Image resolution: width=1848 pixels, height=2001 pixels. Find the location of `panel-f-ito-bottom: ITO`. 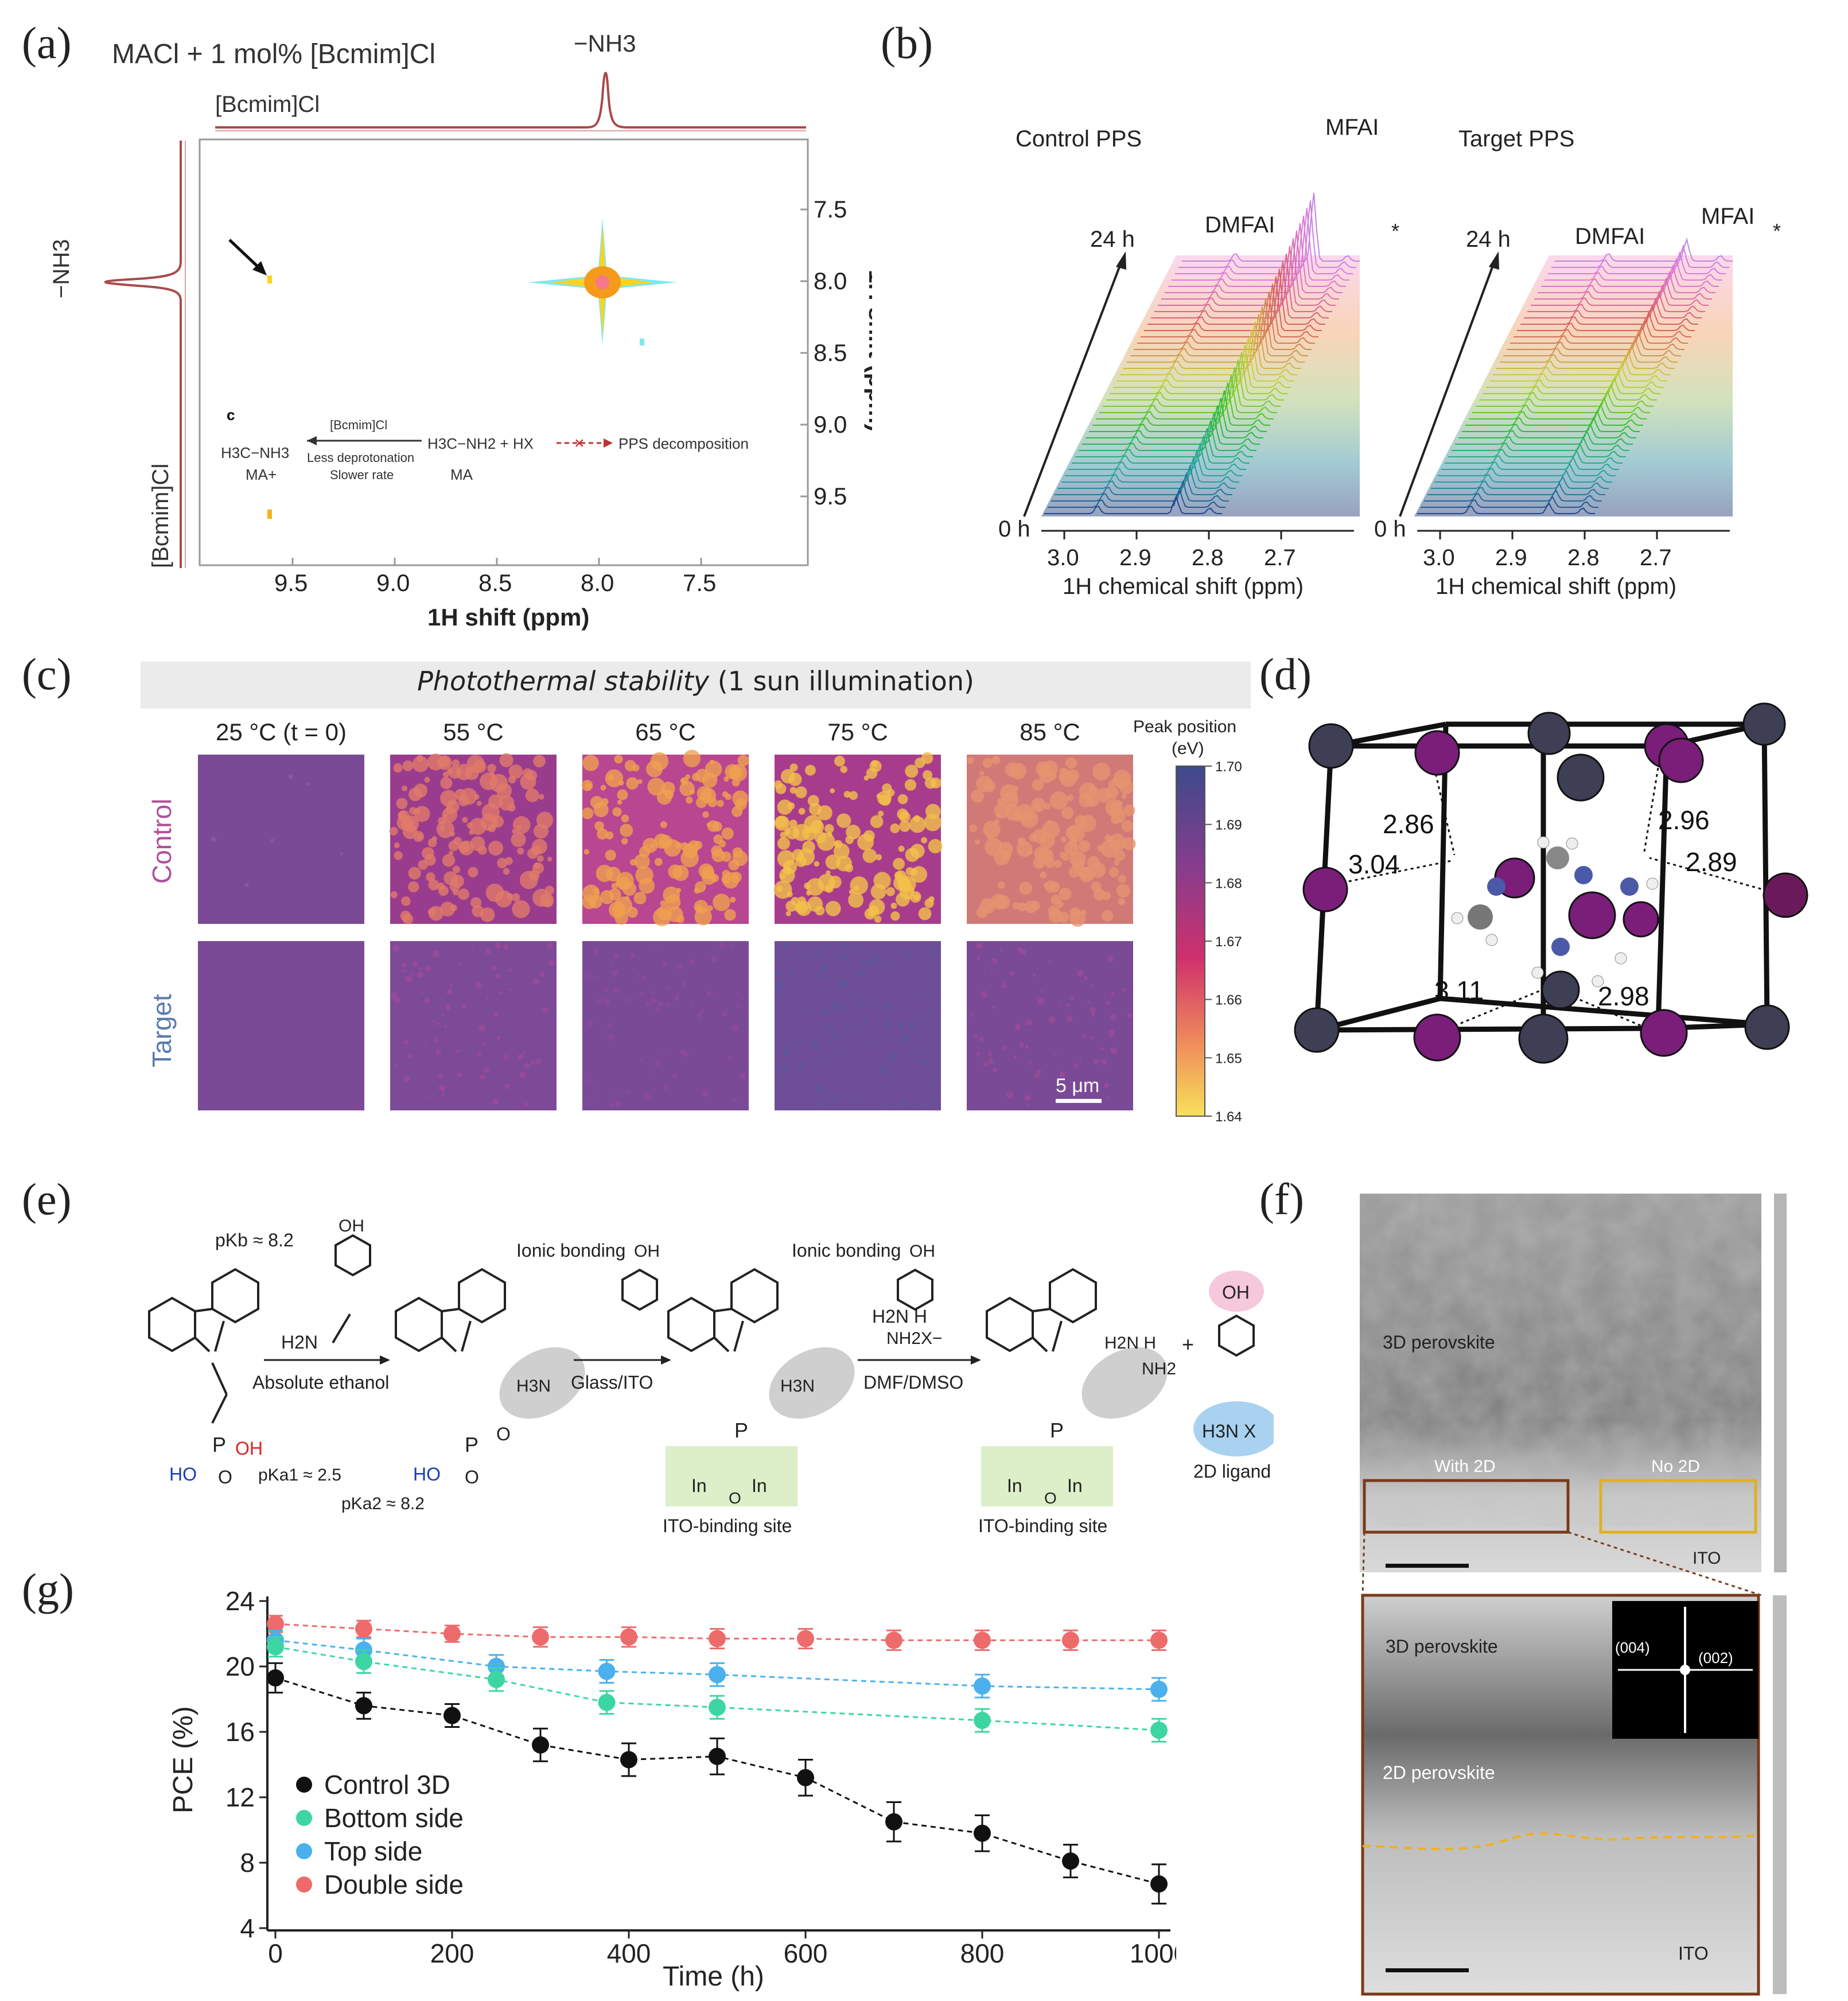

panel-f-ito-bottom: ITO is located at coordinates (1693, 1953).